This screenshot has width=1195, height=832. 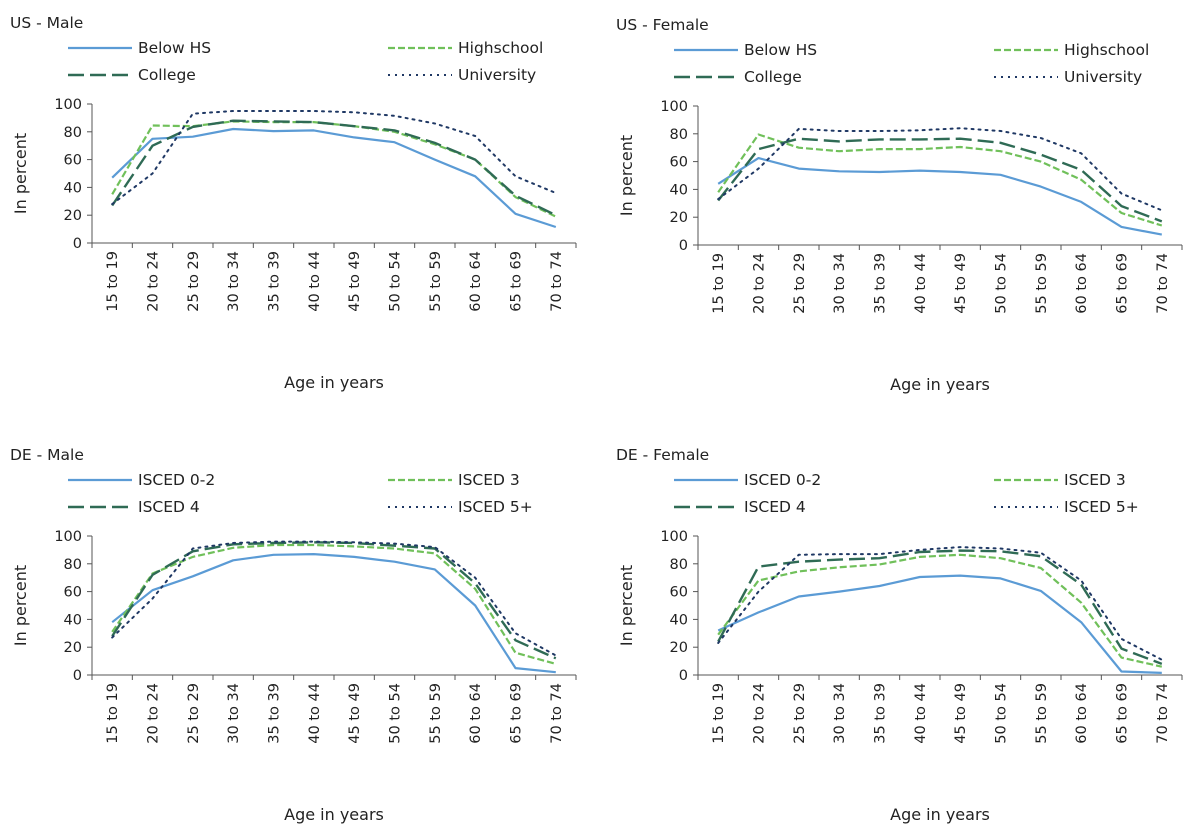 I want to click on chart-title: DE - Female, so click(x=662, y=455).